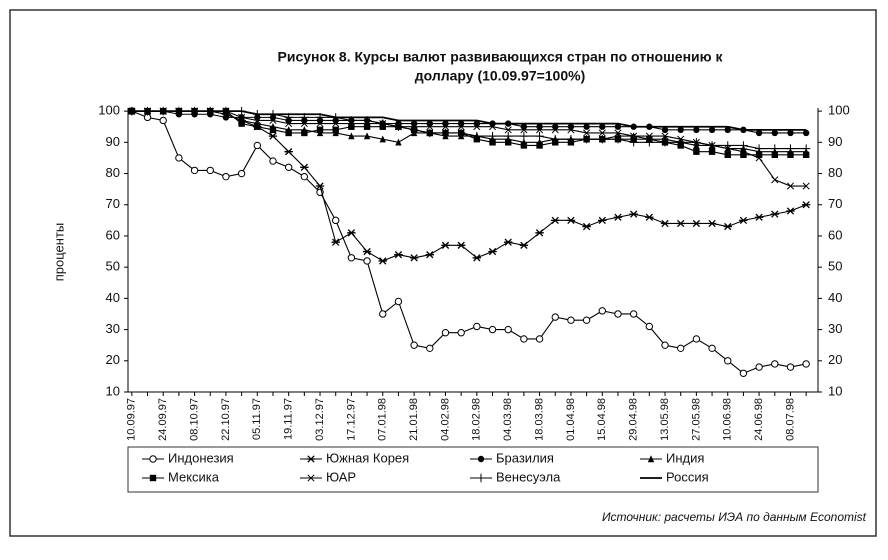 The width and height of the screenshot is (888, 560). I want to click on y-tick-label: 100, so click(109, 110).